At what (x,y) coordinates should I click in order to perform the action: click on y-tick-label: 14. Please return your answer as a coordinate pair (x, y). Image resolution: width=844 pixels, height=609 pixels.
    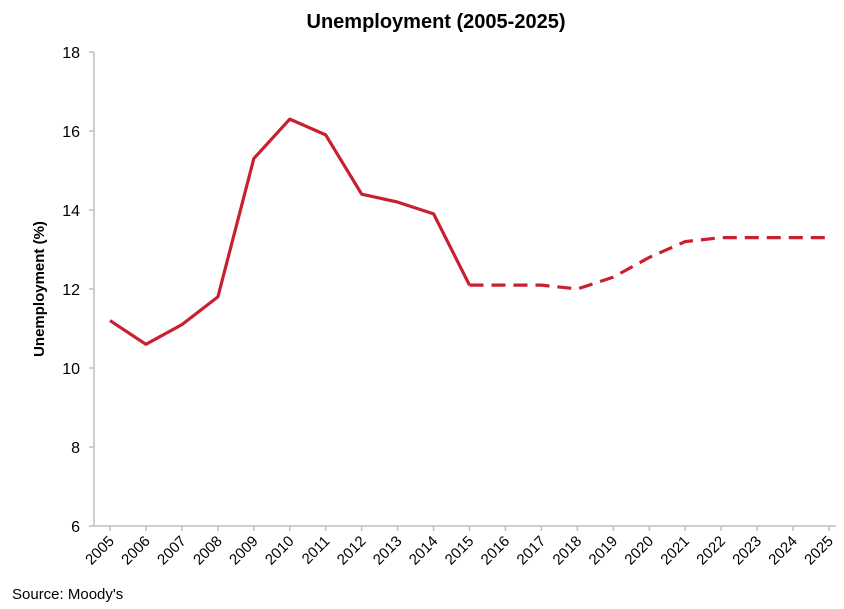
    Looking at the image, I should click on (71, 211).